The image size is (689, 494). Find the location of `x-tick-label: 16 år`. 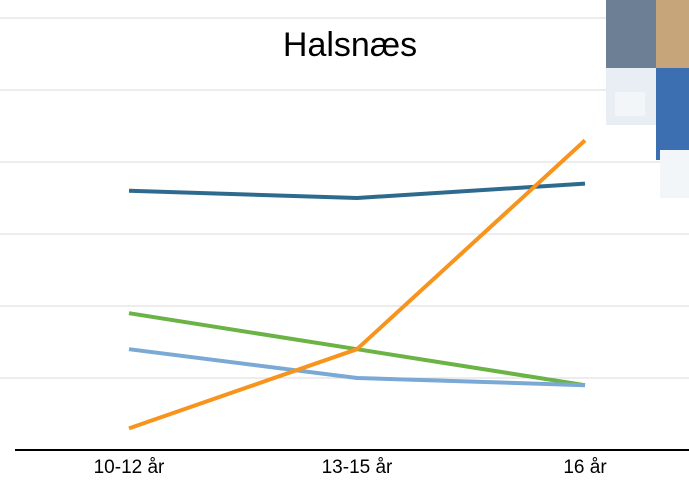

x-tick-label: 16 år is located at coordinates (585, 467).